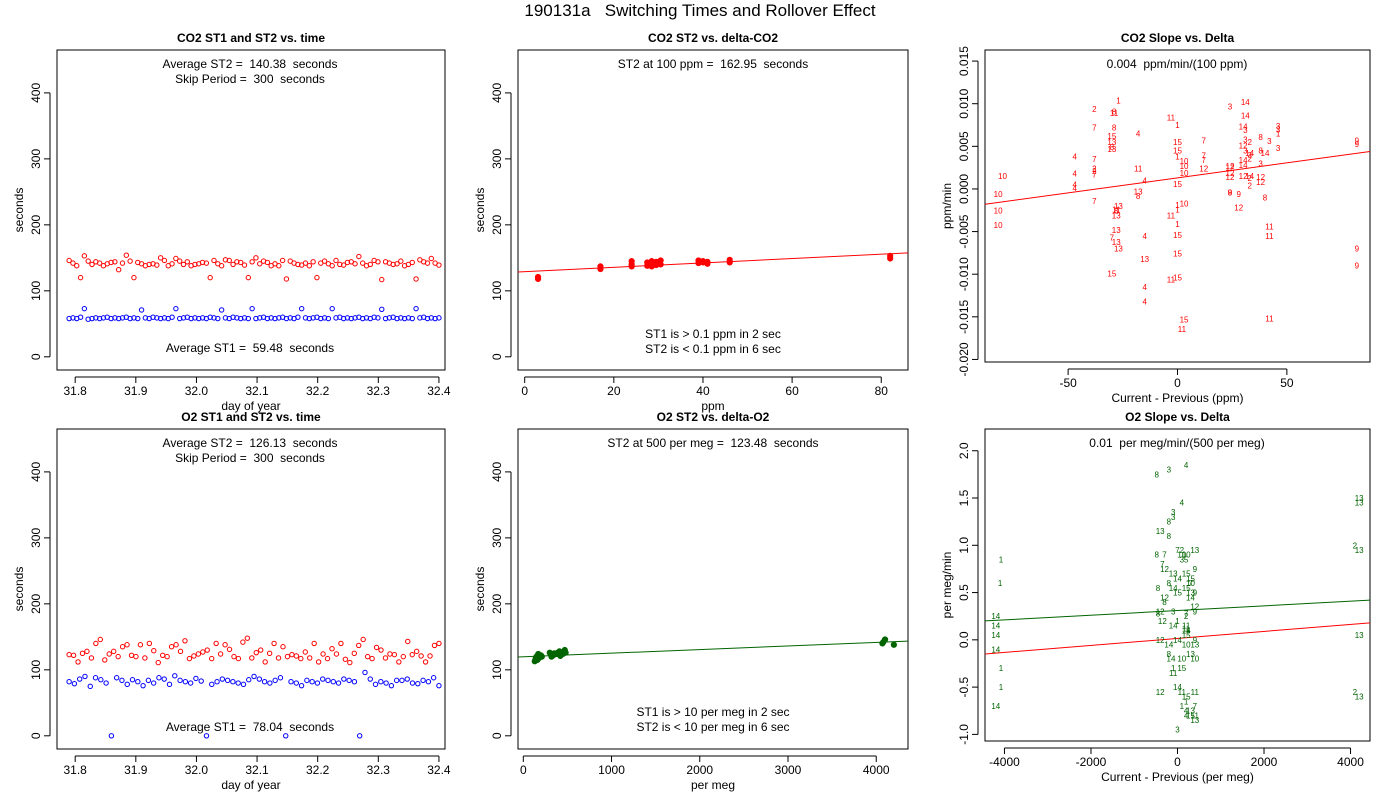  I want to click on y-tick-label: 0.015, so click(964, 61).